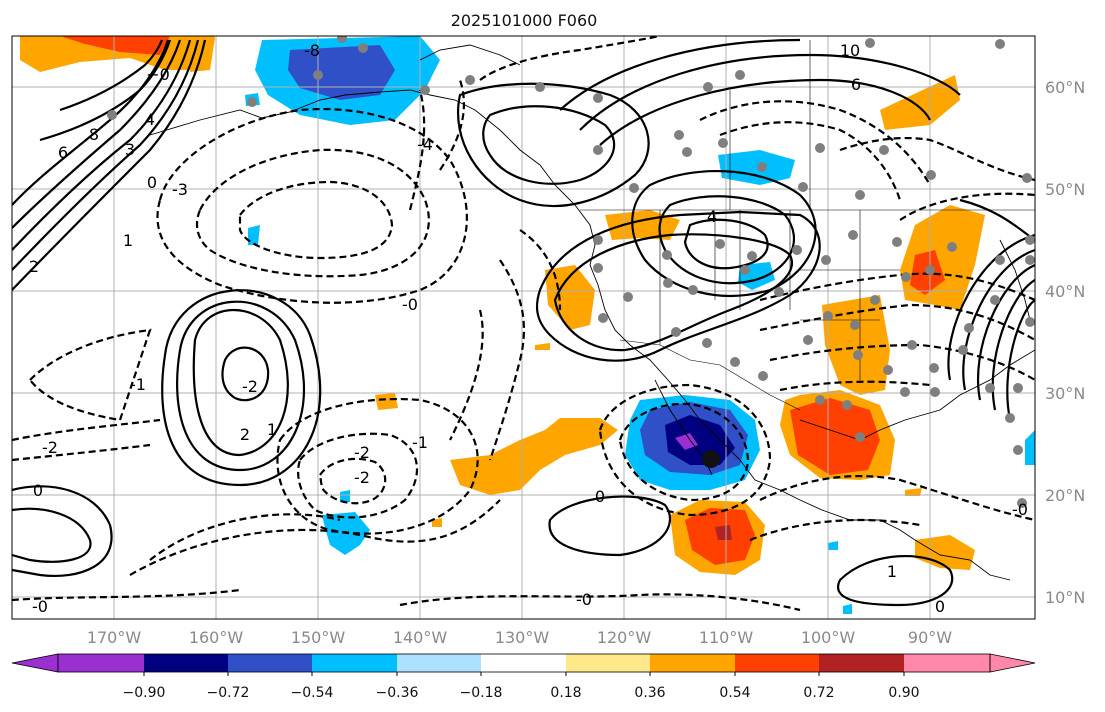  Describe the element at coordinates (524, 20) in the screenshot. I see `figure-title: 2025101000 F060` at that location.